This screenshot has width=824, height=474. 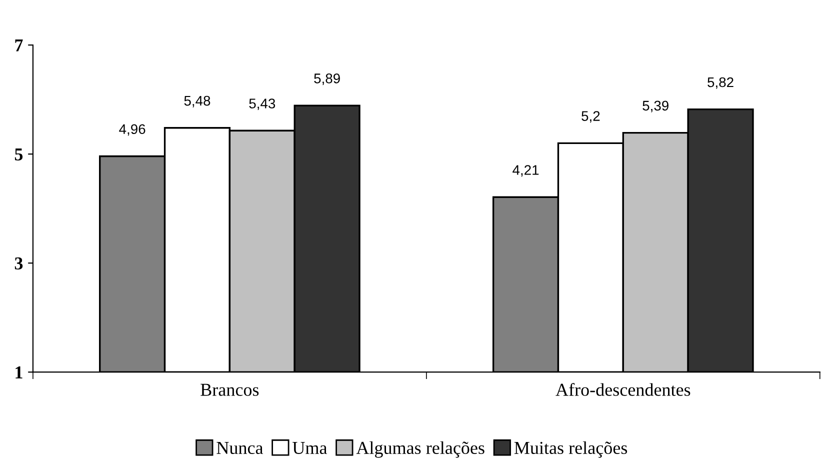 I want to click on y-tick-label: 7, so click(x=19, y=45).